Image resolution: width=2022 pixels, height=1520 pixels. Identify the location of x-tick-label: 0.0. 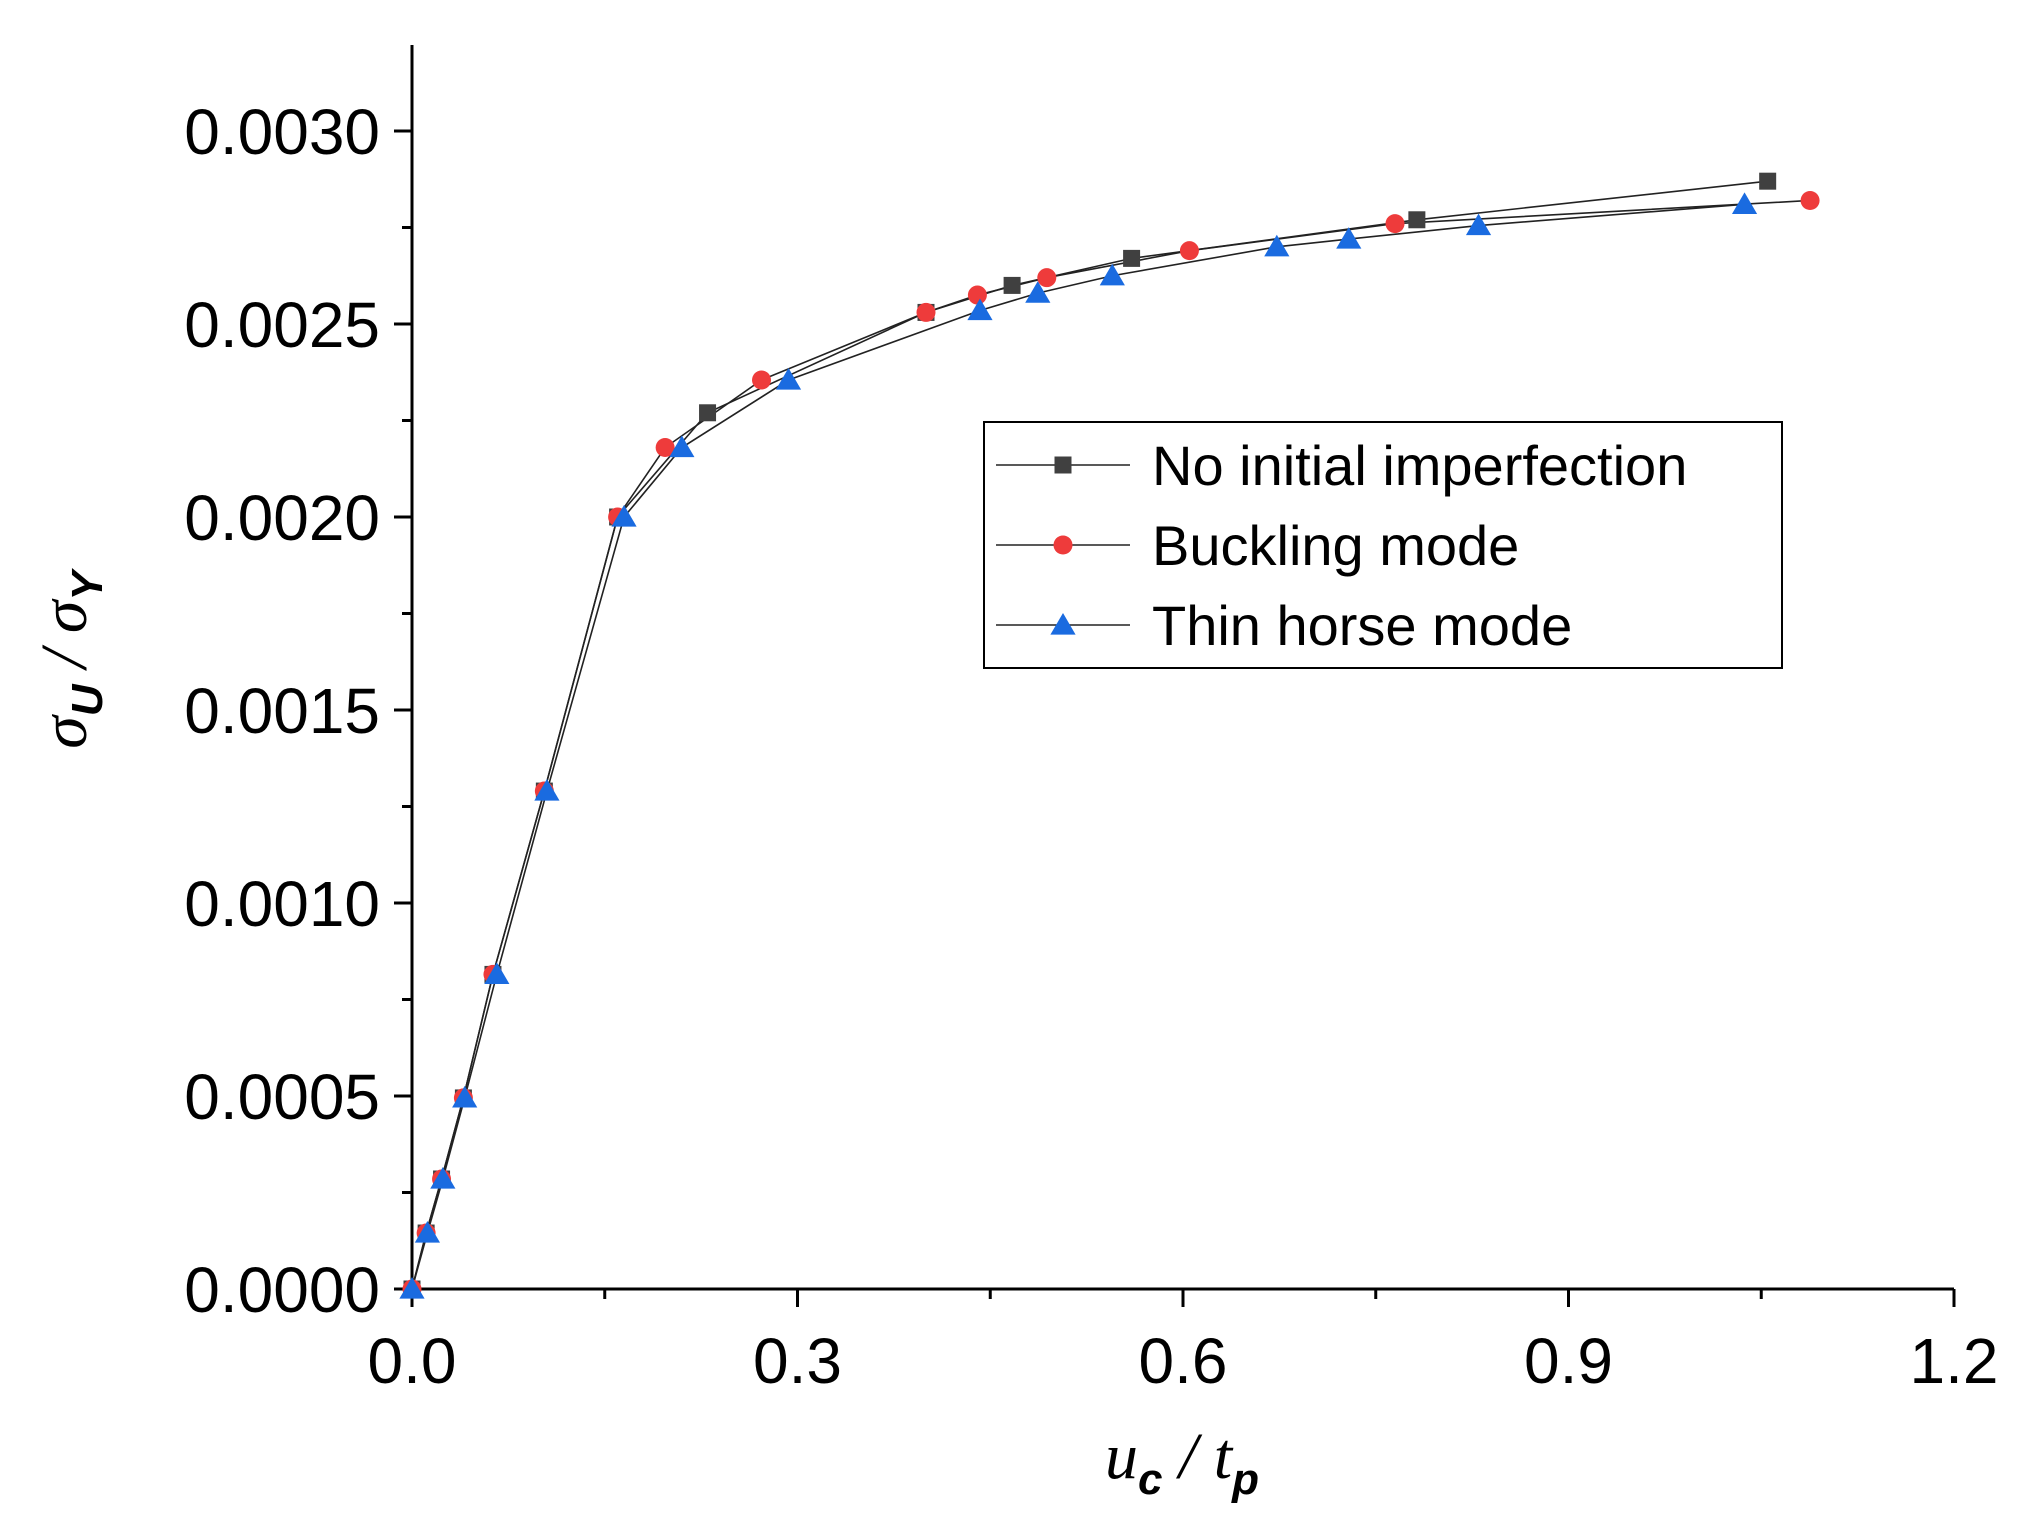
(412, 1361).